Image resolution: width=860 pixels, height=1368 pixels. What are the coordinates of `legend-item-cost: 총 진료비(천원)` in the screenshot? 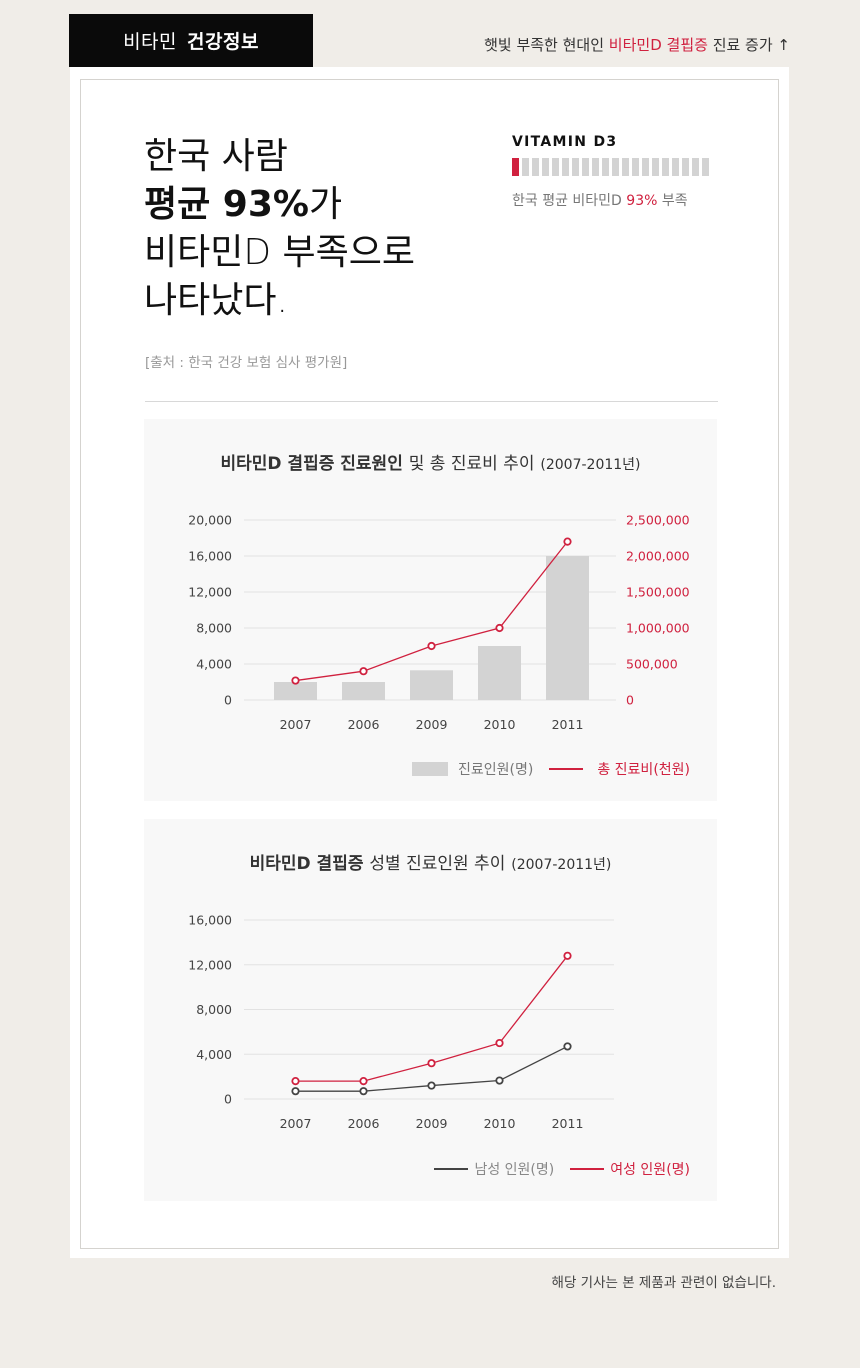 It's located at (619, 769).